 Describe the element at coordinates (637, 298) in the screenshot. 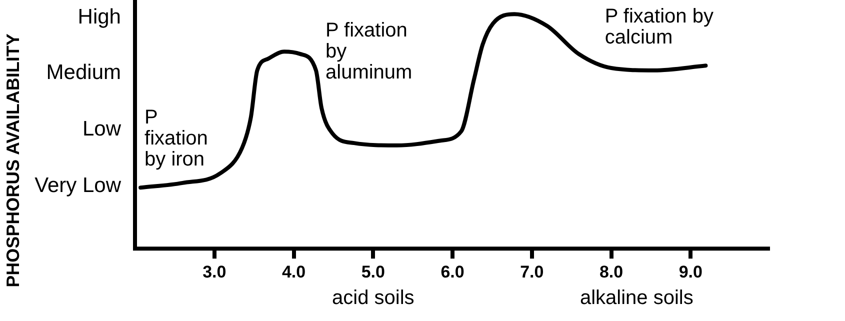

I see `text: alkaline soils` at that location.